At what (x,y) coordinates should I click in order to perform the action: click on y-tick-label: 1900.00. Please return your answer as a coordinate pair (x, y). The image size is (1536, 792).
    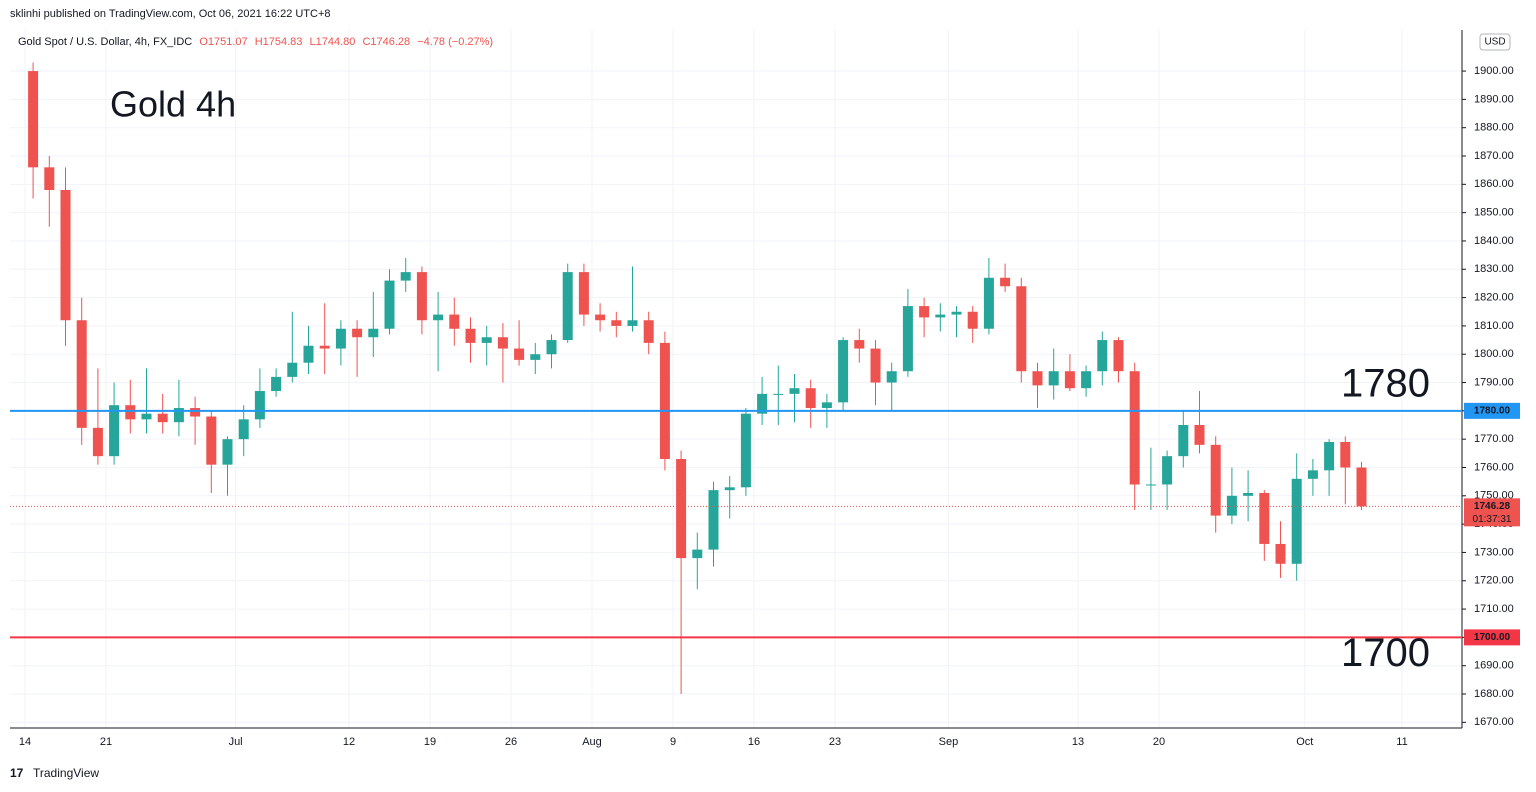
    Looking at the image, I should click on (1494, 71).